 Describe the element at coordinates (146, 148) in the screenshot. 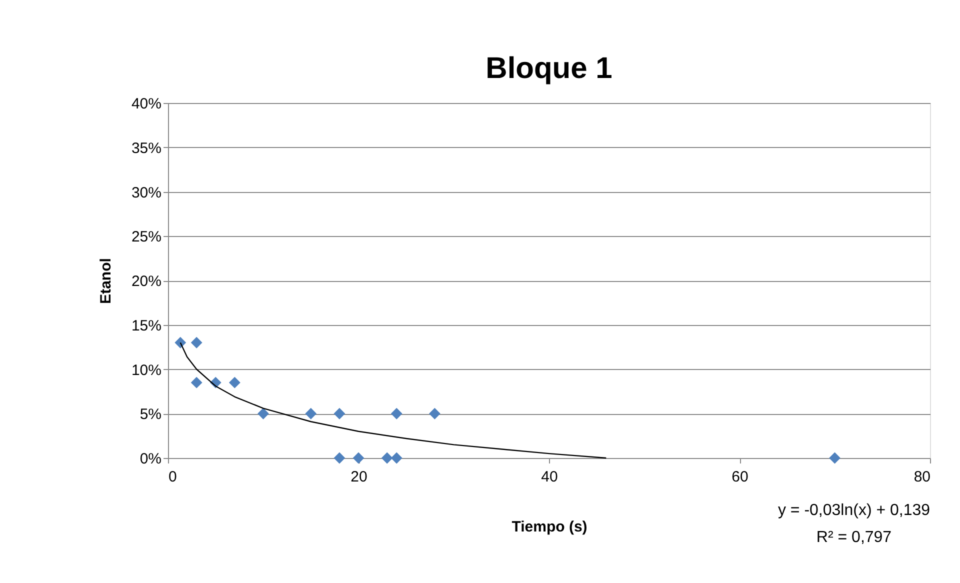

I see `y-tick-label: 35%` at that location.